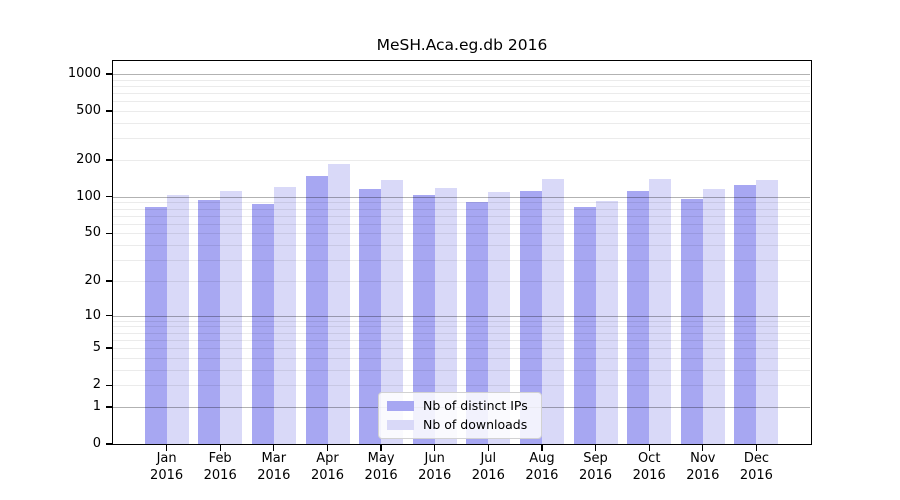 The height and width of the screenshot is (500, 900). I want to click on legend-entry-downloads: Nb of downloads, so click(459, 425).